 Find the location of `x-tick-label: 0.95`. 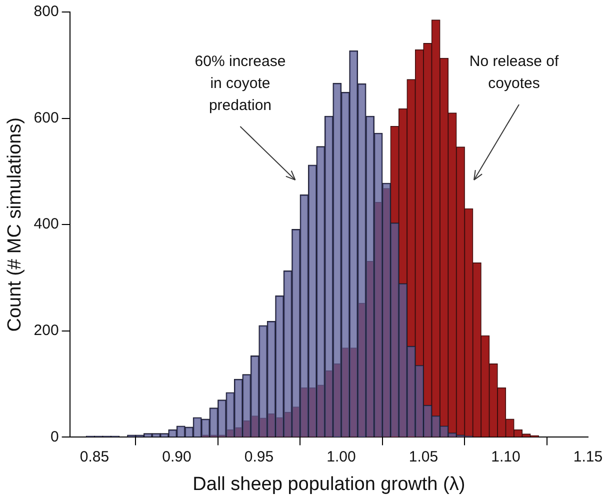

x-tick-label: 0.95 is located at coordinates (259, 457).